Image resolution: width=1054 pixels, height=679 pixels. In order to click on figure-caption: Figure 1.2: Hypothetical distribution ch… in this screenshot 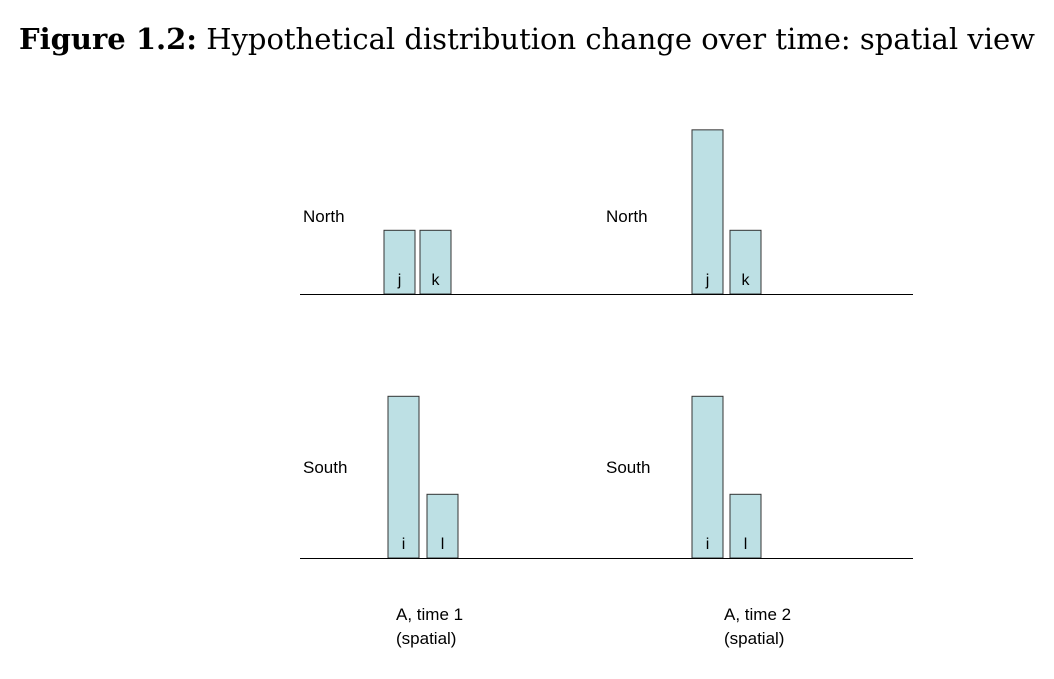, I will do `click(527, 39)`.